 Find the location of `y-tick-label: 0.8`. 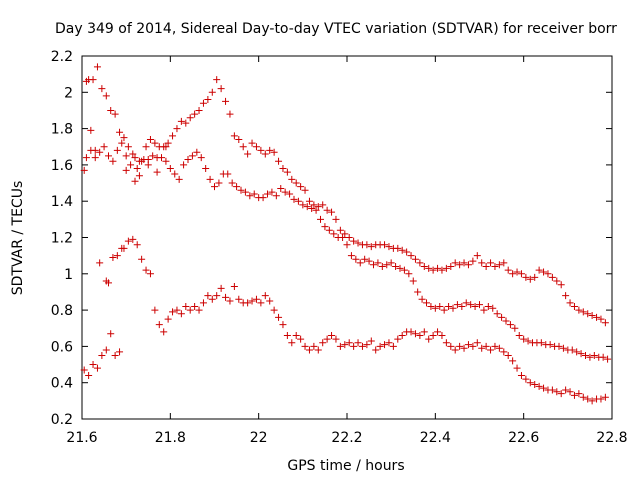

y-tick-label: 0.8 is located at coordinates (62, 311).